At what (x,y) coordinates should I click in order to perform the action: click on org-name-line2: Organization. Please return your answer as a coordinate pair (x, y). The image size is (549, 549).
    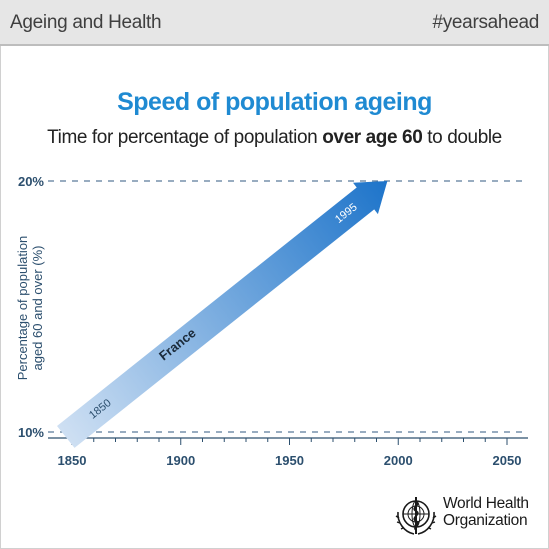
    Looking at the image, I should click on (485, 520).